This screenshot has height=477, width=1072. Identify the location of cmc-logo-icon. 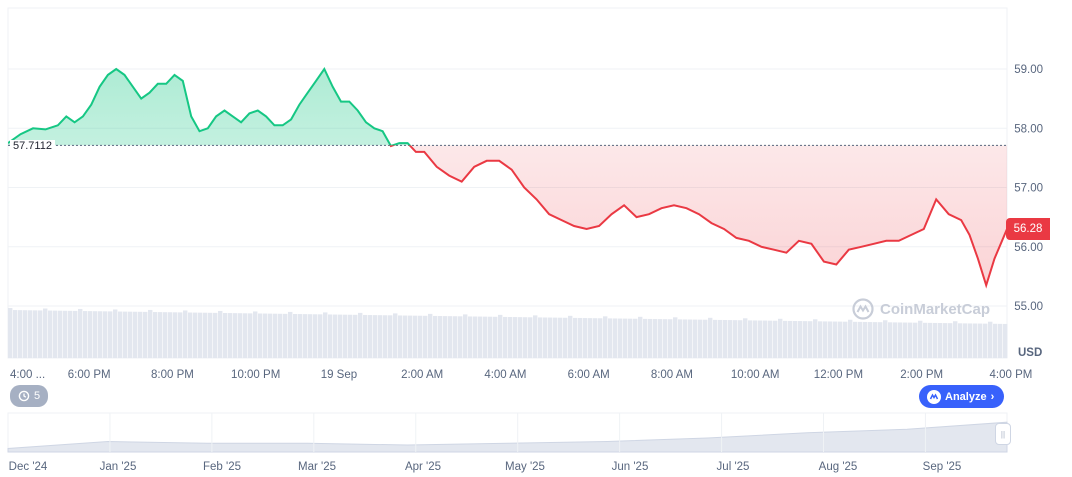
(934, 396).